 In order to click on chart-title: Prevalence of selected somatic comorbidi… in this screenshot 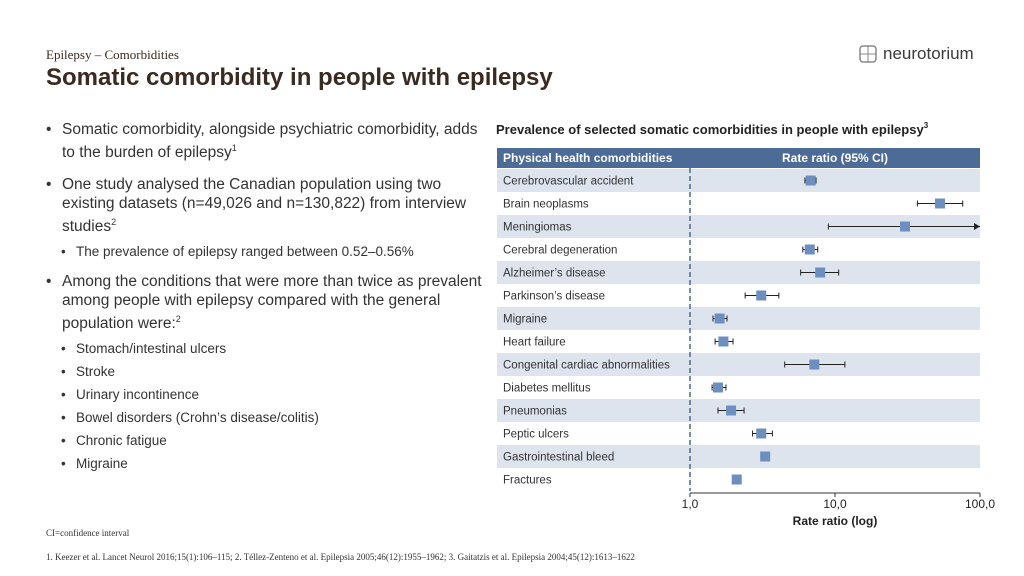, I will do `click(712, 129)`.